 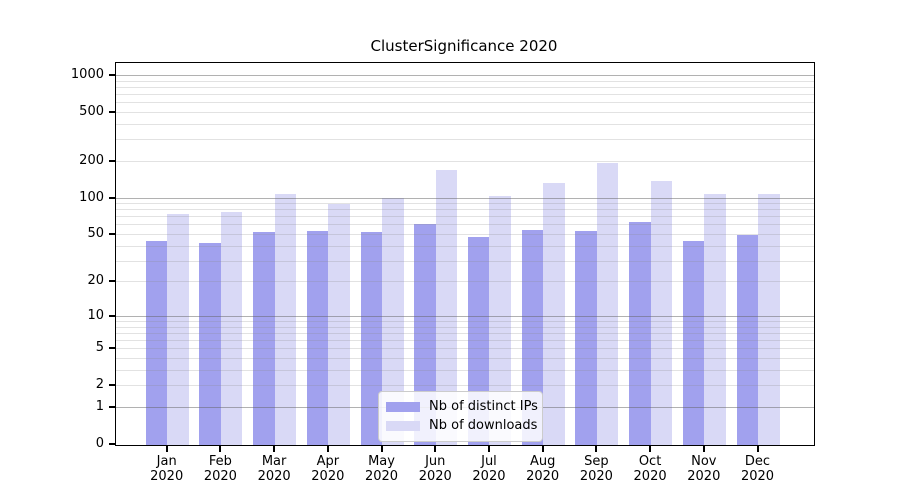 What do you see at coordinates (650, 461) in the screenshot?
I see `x-tick-month: Oct` at bounding box center [650, 461].